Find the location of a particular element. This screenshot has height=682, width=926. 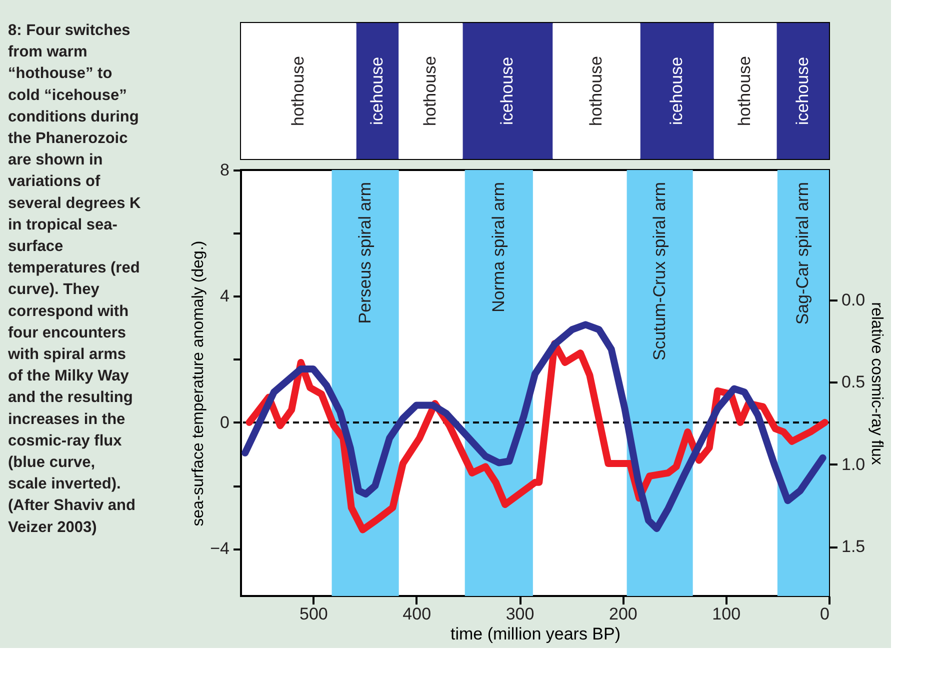

band-label: Perseus spiral arm is located at coordinates (364, 253).